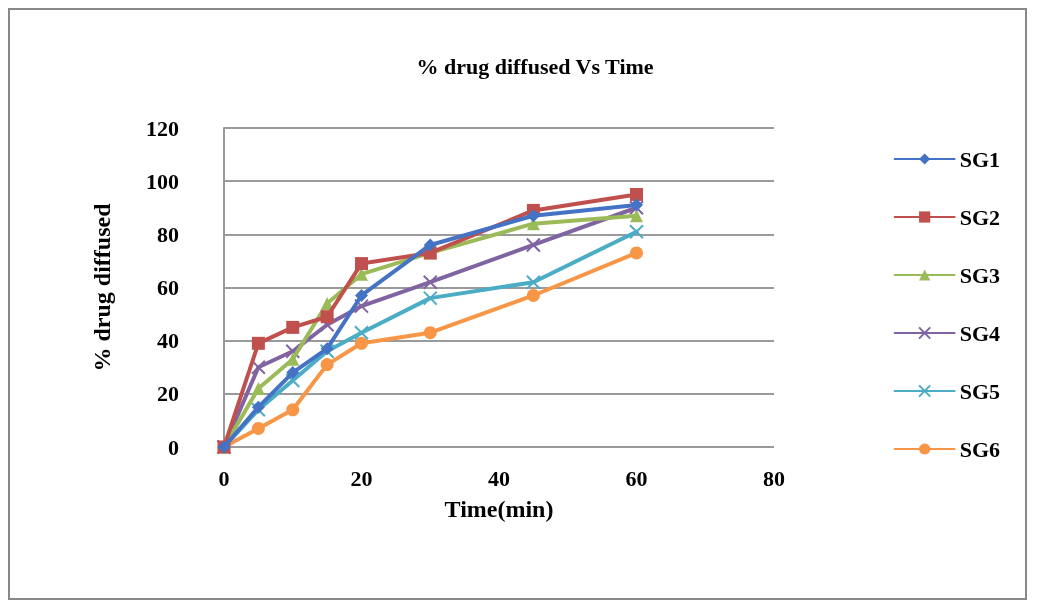 The width and height of the screenshot is (1037, 609). What do you see at coordinates (980, 449) in the screenshot?
I see `legend-label: SG6` at bounding box center [980, 449].